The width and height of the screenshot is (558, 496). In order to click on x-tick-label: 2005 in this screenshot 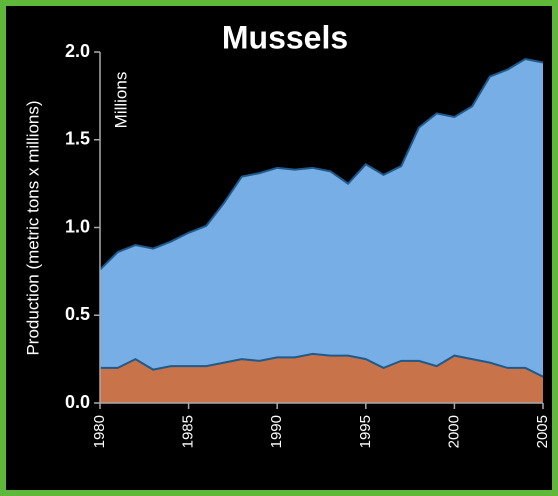, I will do `click(542, 431)`.